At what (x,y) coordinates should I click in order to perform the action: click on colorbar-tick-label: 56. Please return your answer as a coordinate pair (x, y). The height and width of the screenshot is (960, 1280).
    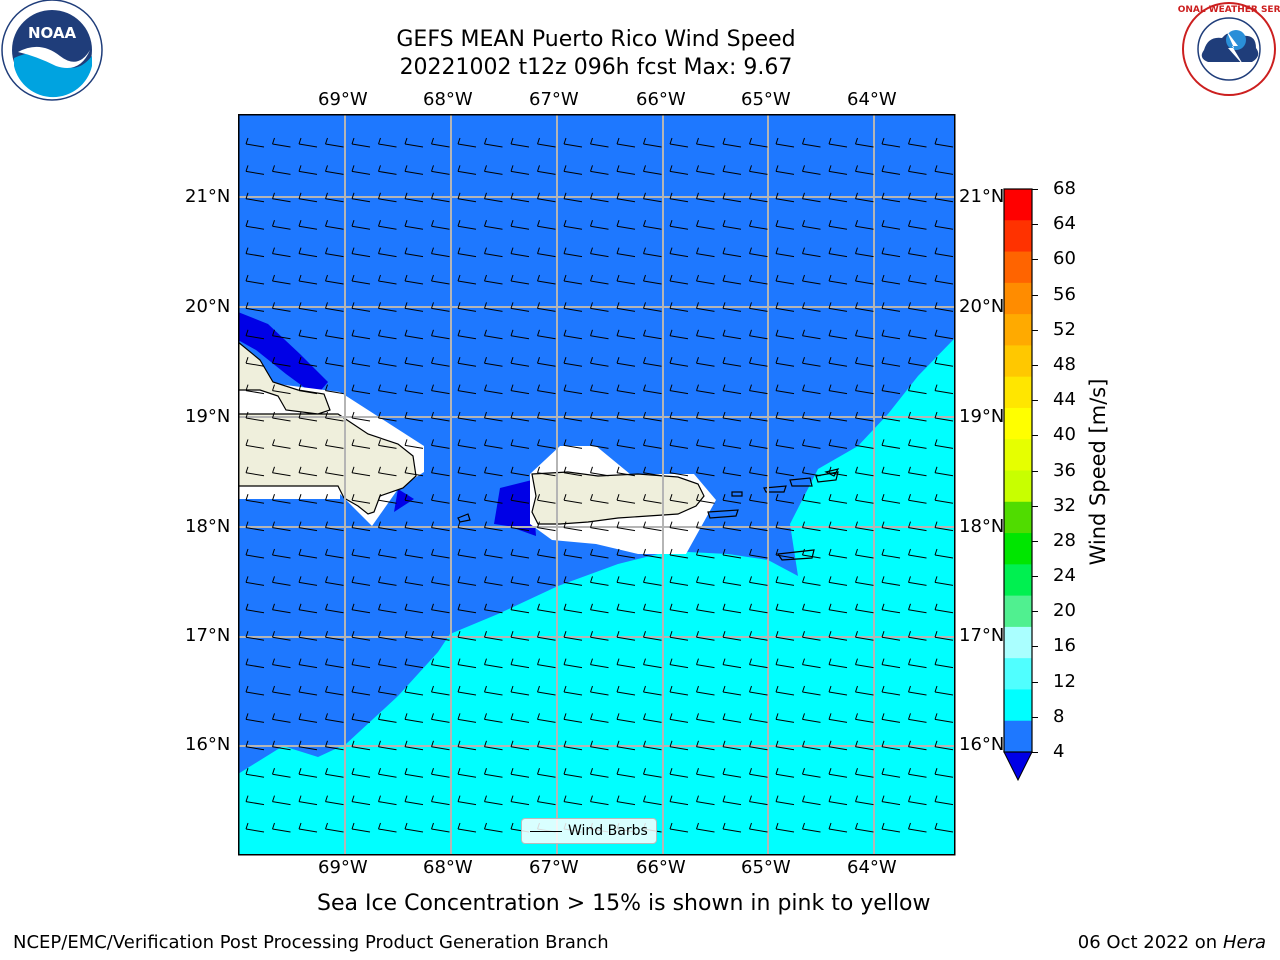
    Looking at the image, I should click on (1064, 294).